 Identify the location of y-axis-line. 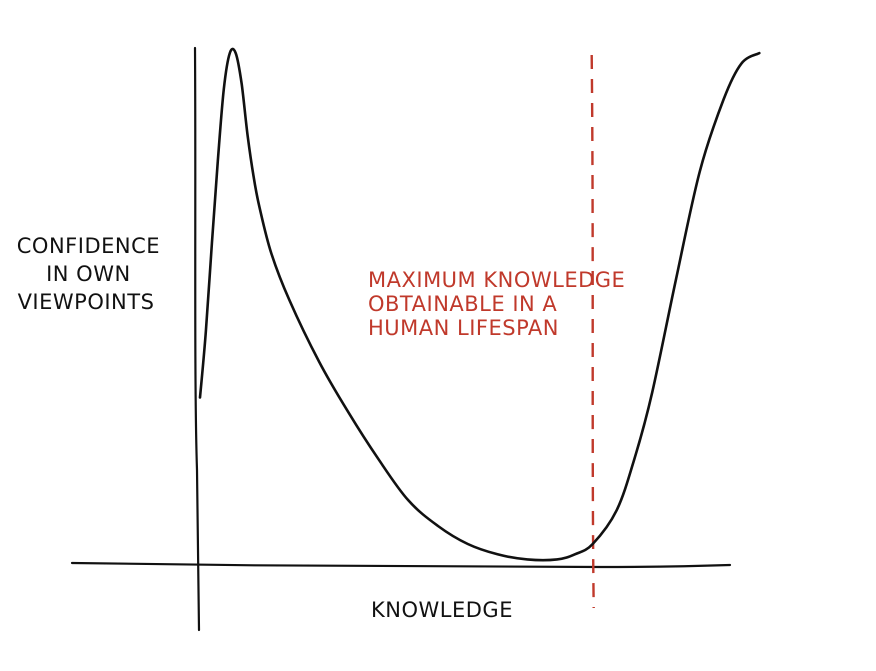
(197, 339).